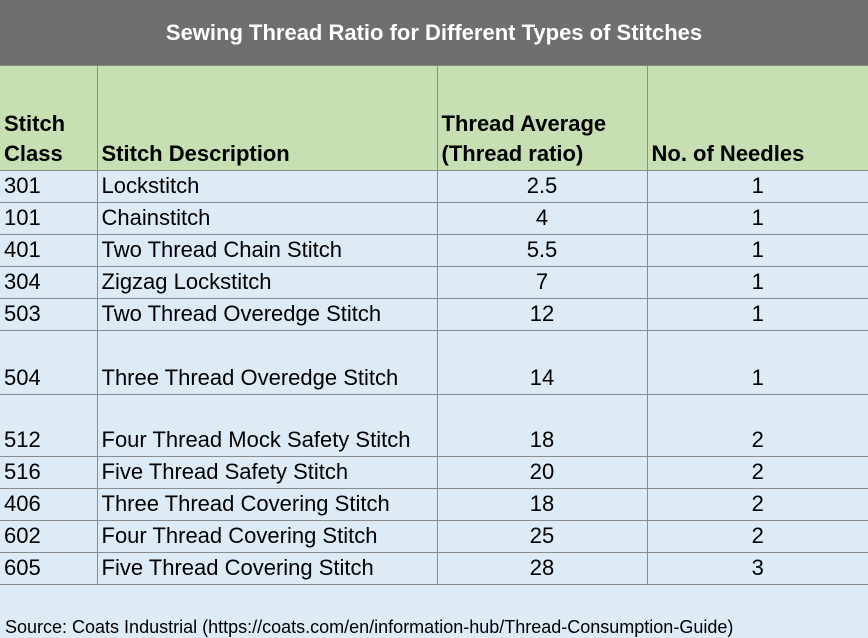 Image resolution: width=868 pixels, height=638 pixels. I want to click on table-row: 516 Five Thread Safety Stitch 20 2, so click(434, 472).